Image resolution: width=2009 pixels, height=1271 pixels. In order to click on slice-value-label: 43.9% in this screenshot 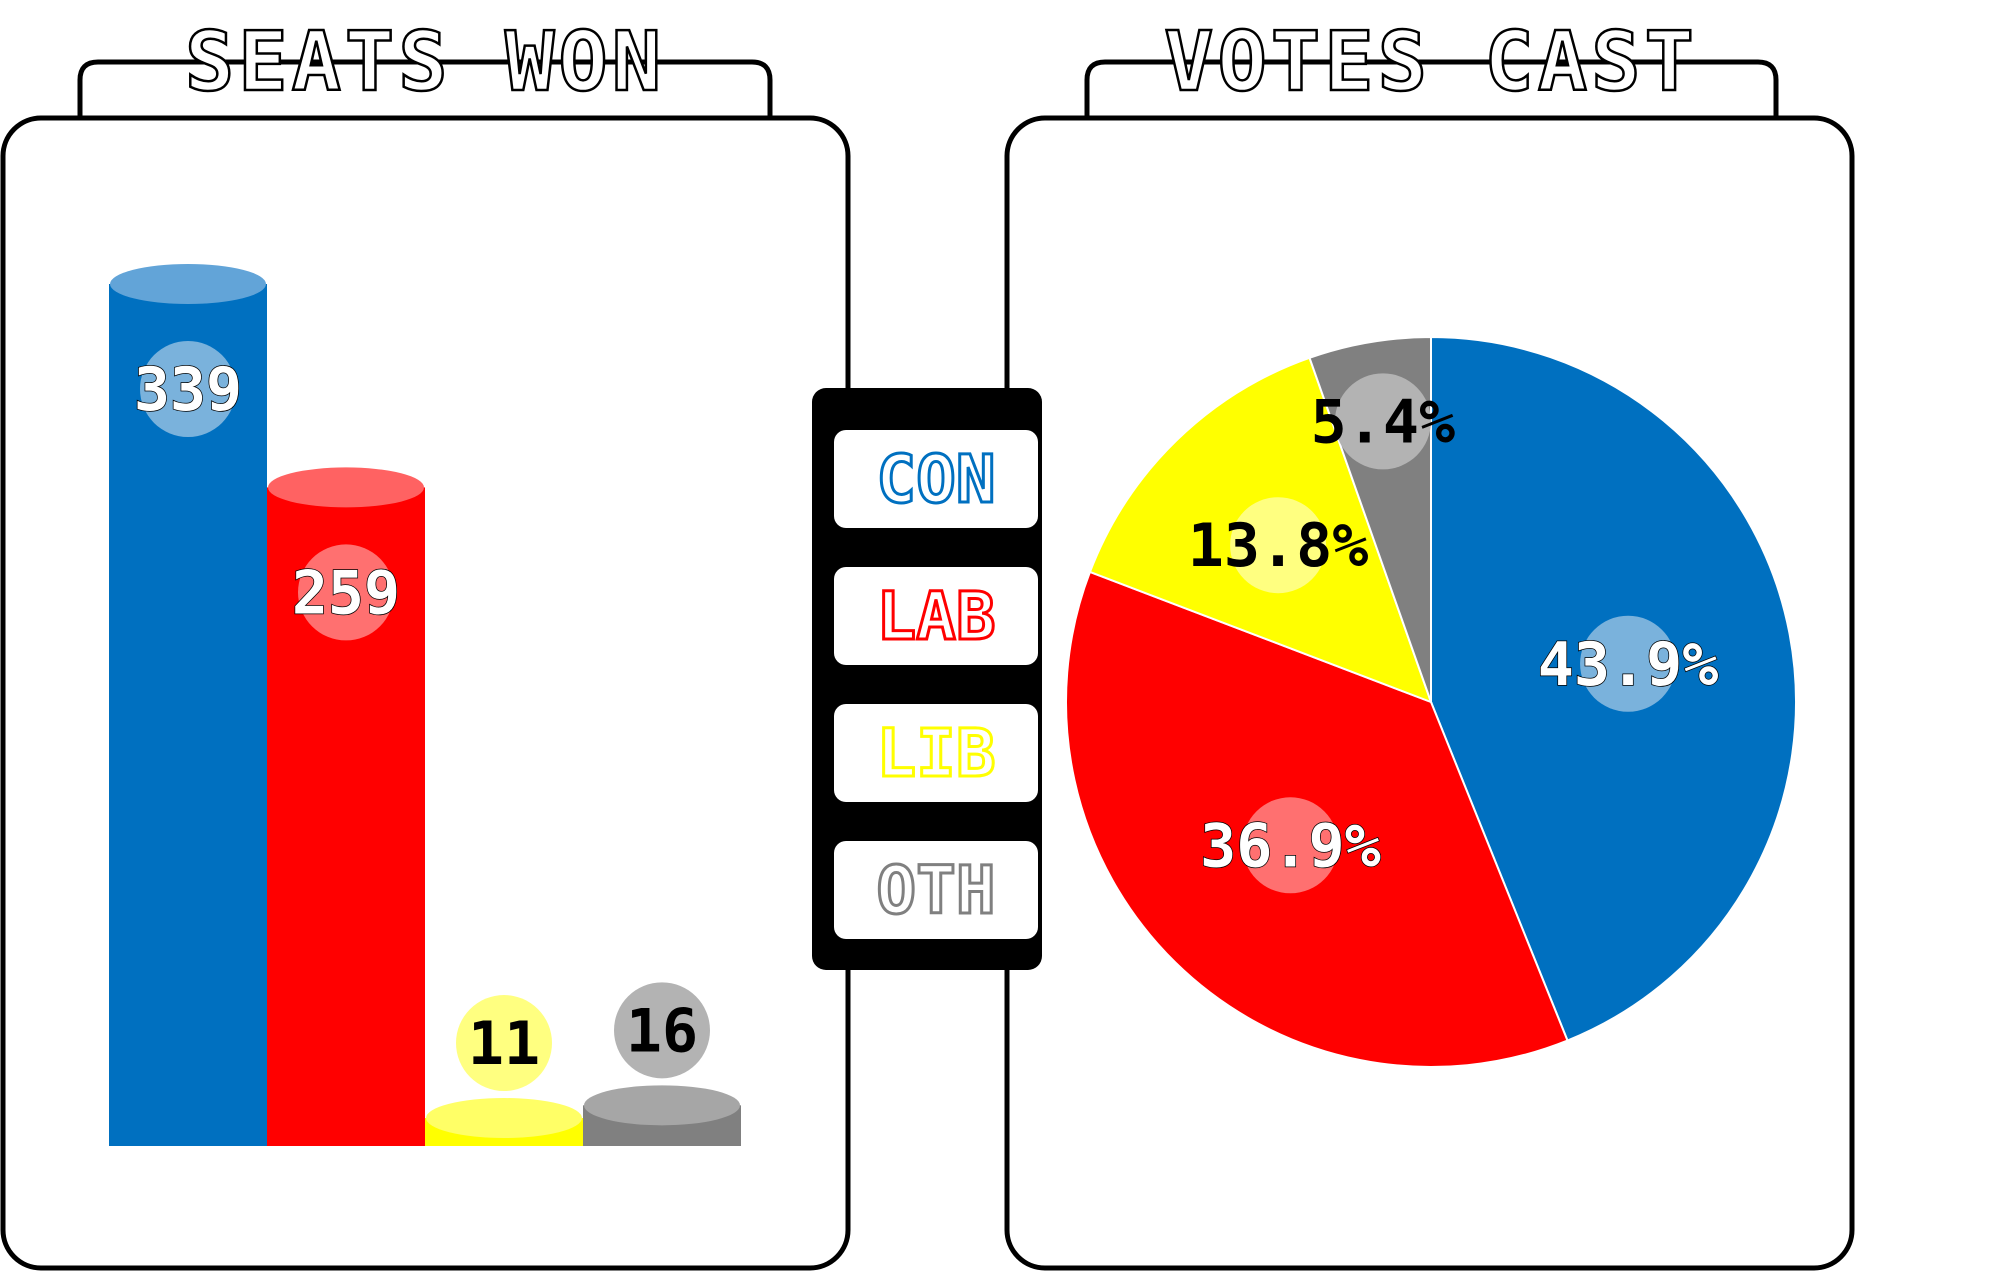, I will do `click(1628, 665)`.